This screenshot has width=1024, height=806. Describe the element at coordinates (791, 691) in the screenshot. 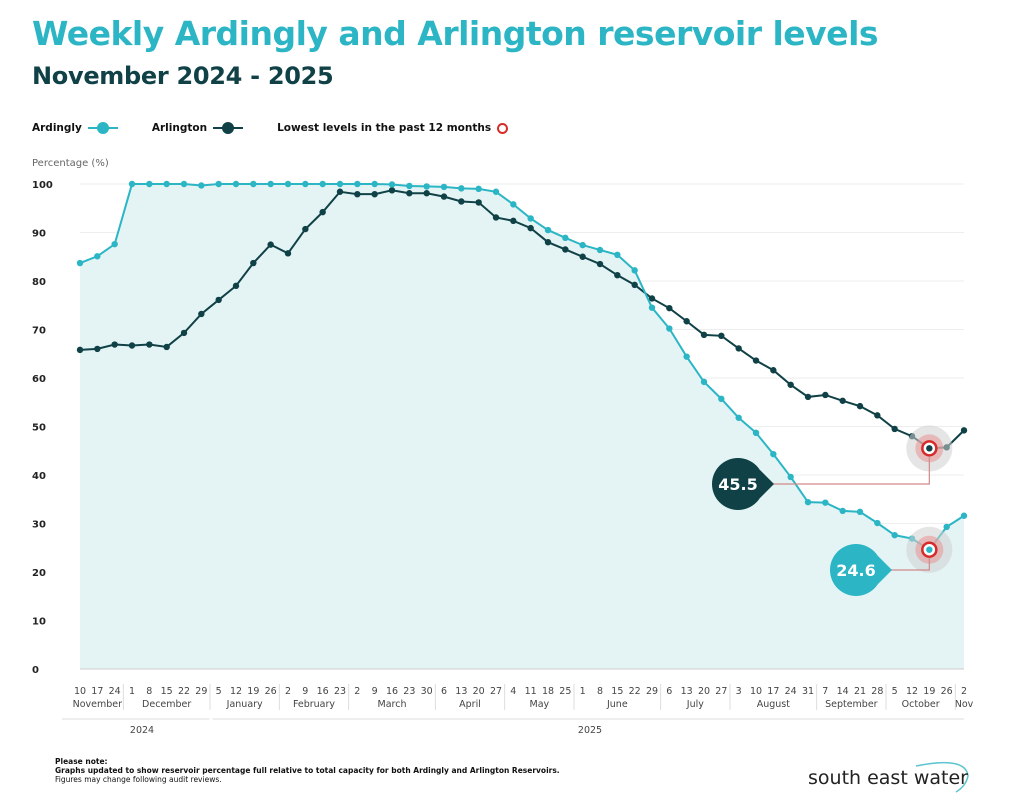

I see `x-tick-label: 24` at that location.